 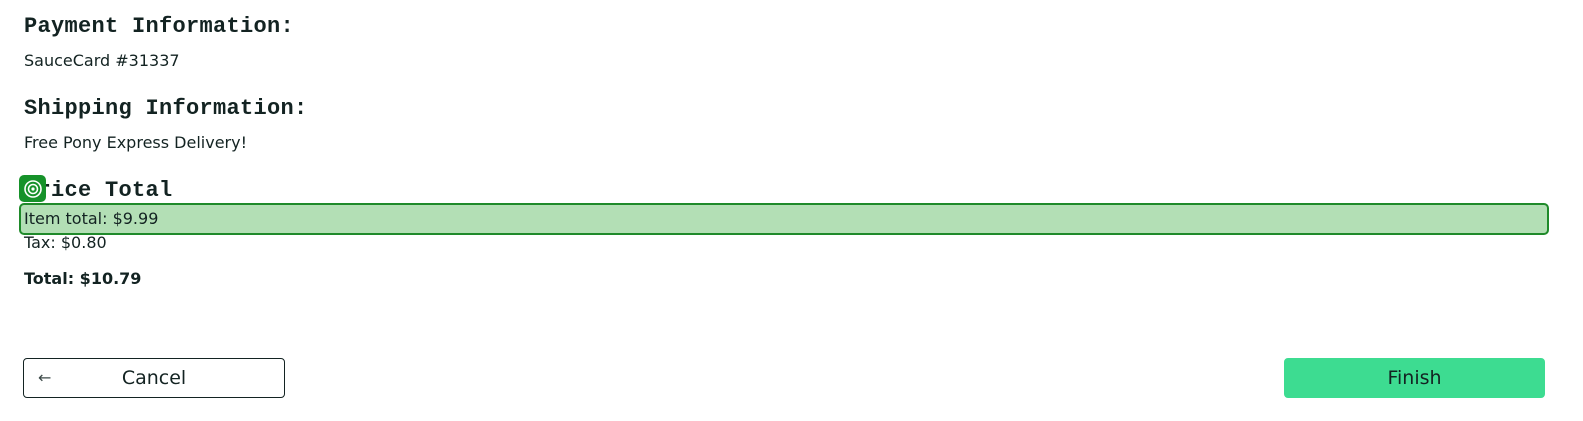 What do you see at coordinates (784, 219) in the screenshot?
I see `item-total-highlight` at bounding box center [784, 219].